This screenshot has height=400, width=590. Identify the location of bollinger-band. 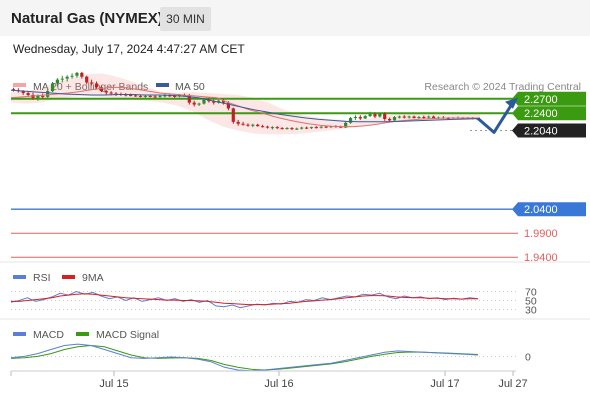
(245, 104).